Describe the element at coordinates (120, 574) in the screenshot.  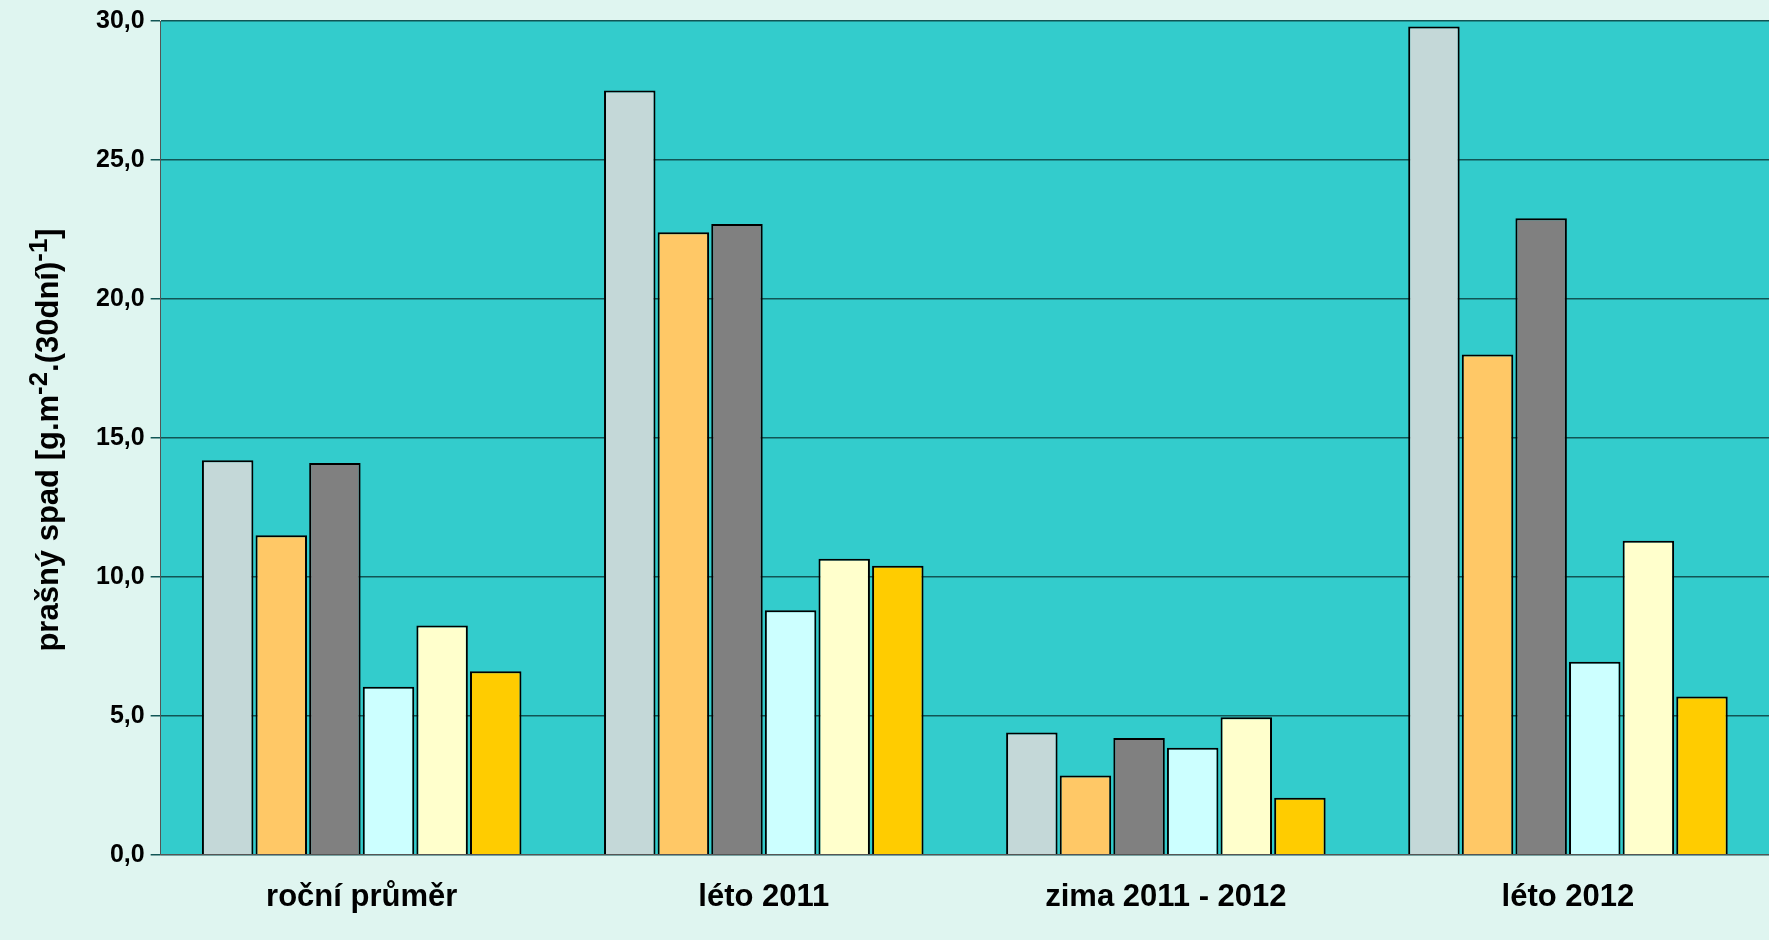
I see `y-tick-label: 10,0` at that location.